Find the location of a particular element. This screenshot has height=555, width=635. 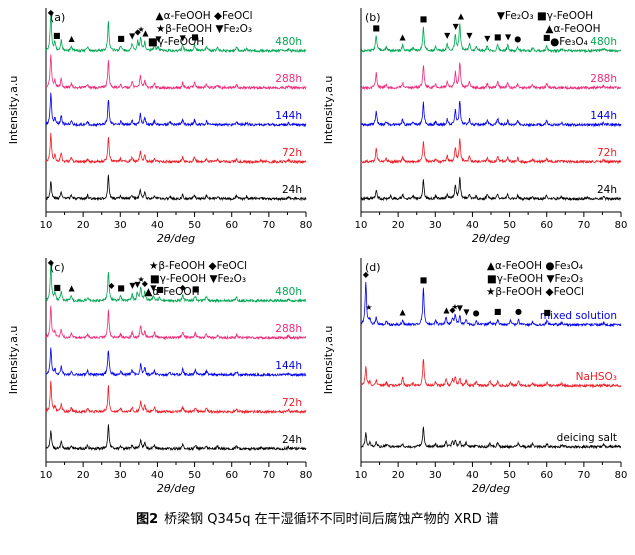

legend-row: ■γ-FeOOH is located at coordinates (176, 42).